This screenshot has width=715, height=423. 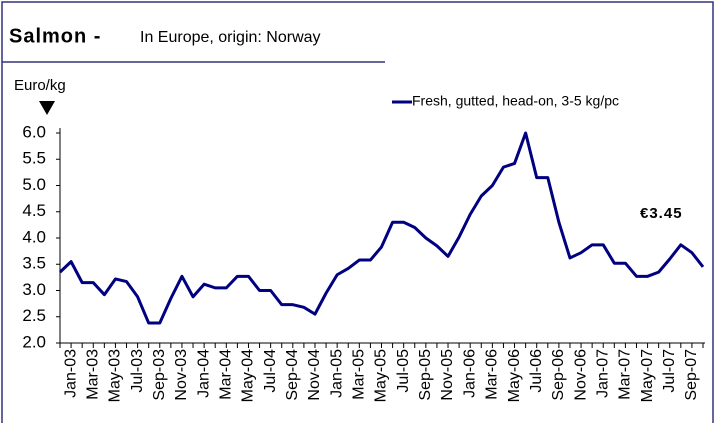 What do you see at coordinates (425, 375) in the screenshot?
I see `x-tick-label: Sep-05` at bounding box center [425, 375].